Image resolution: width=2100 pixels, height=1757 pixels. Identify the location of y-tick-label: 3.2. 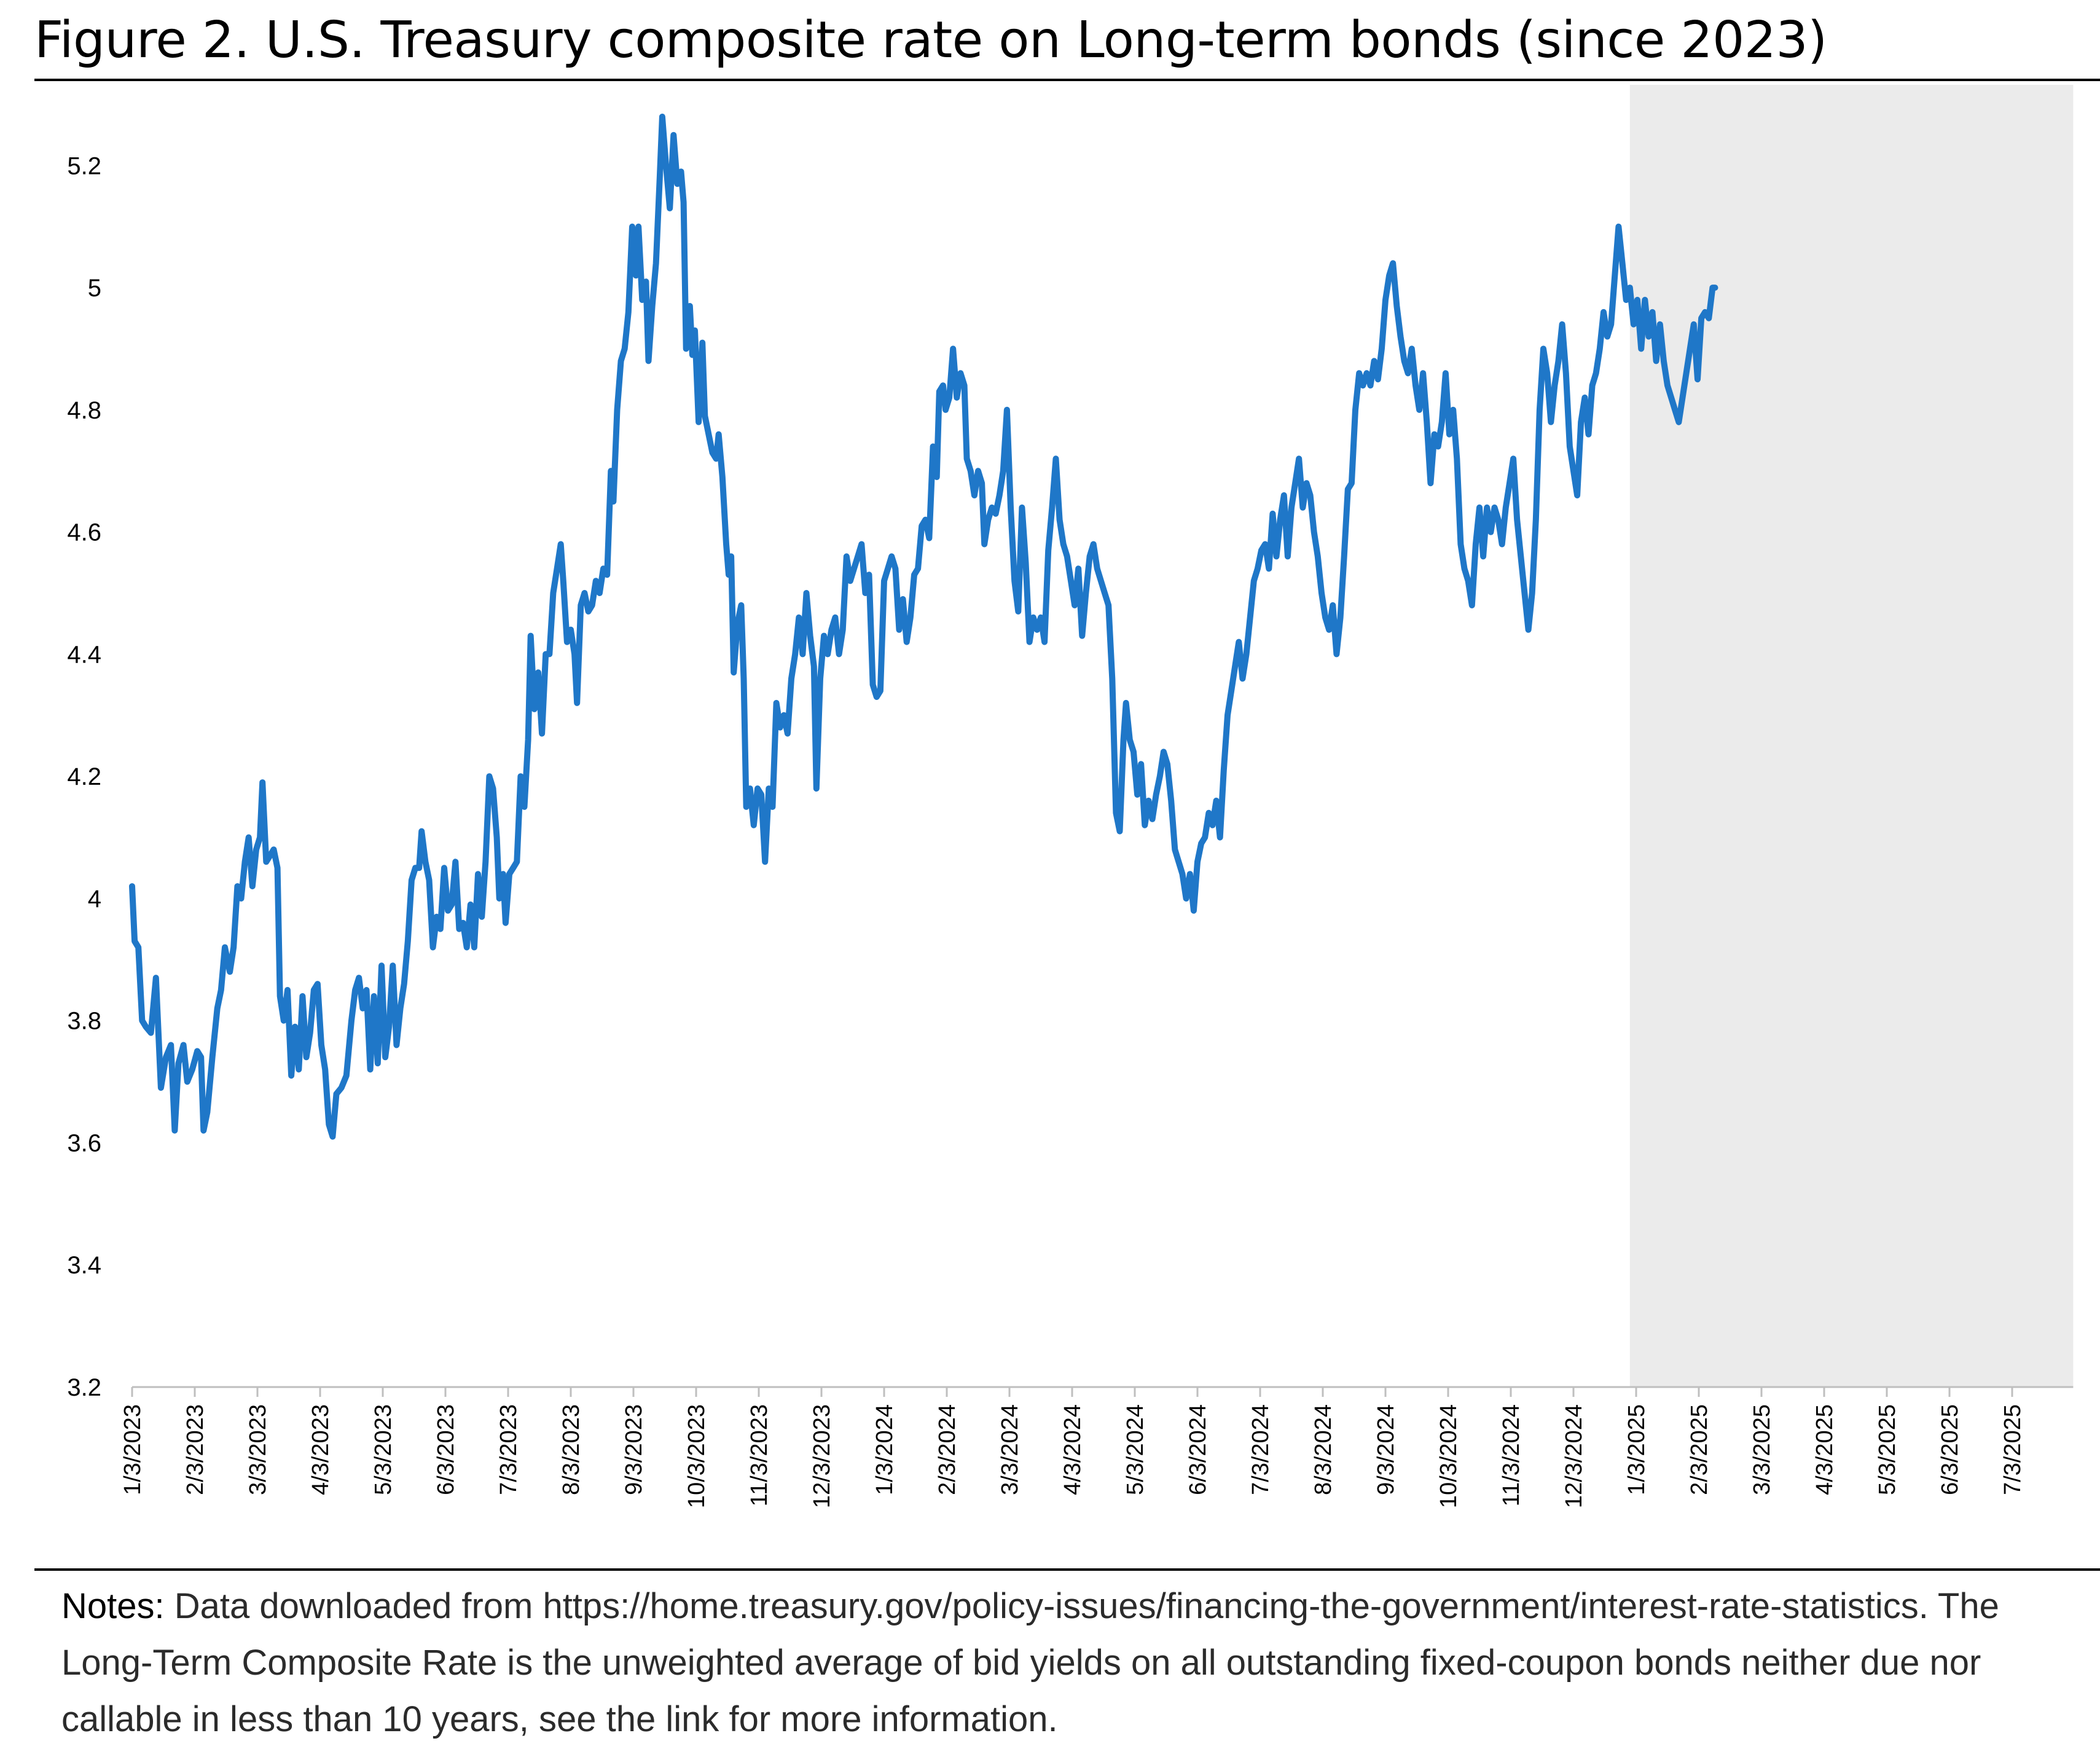
(84, 1387).